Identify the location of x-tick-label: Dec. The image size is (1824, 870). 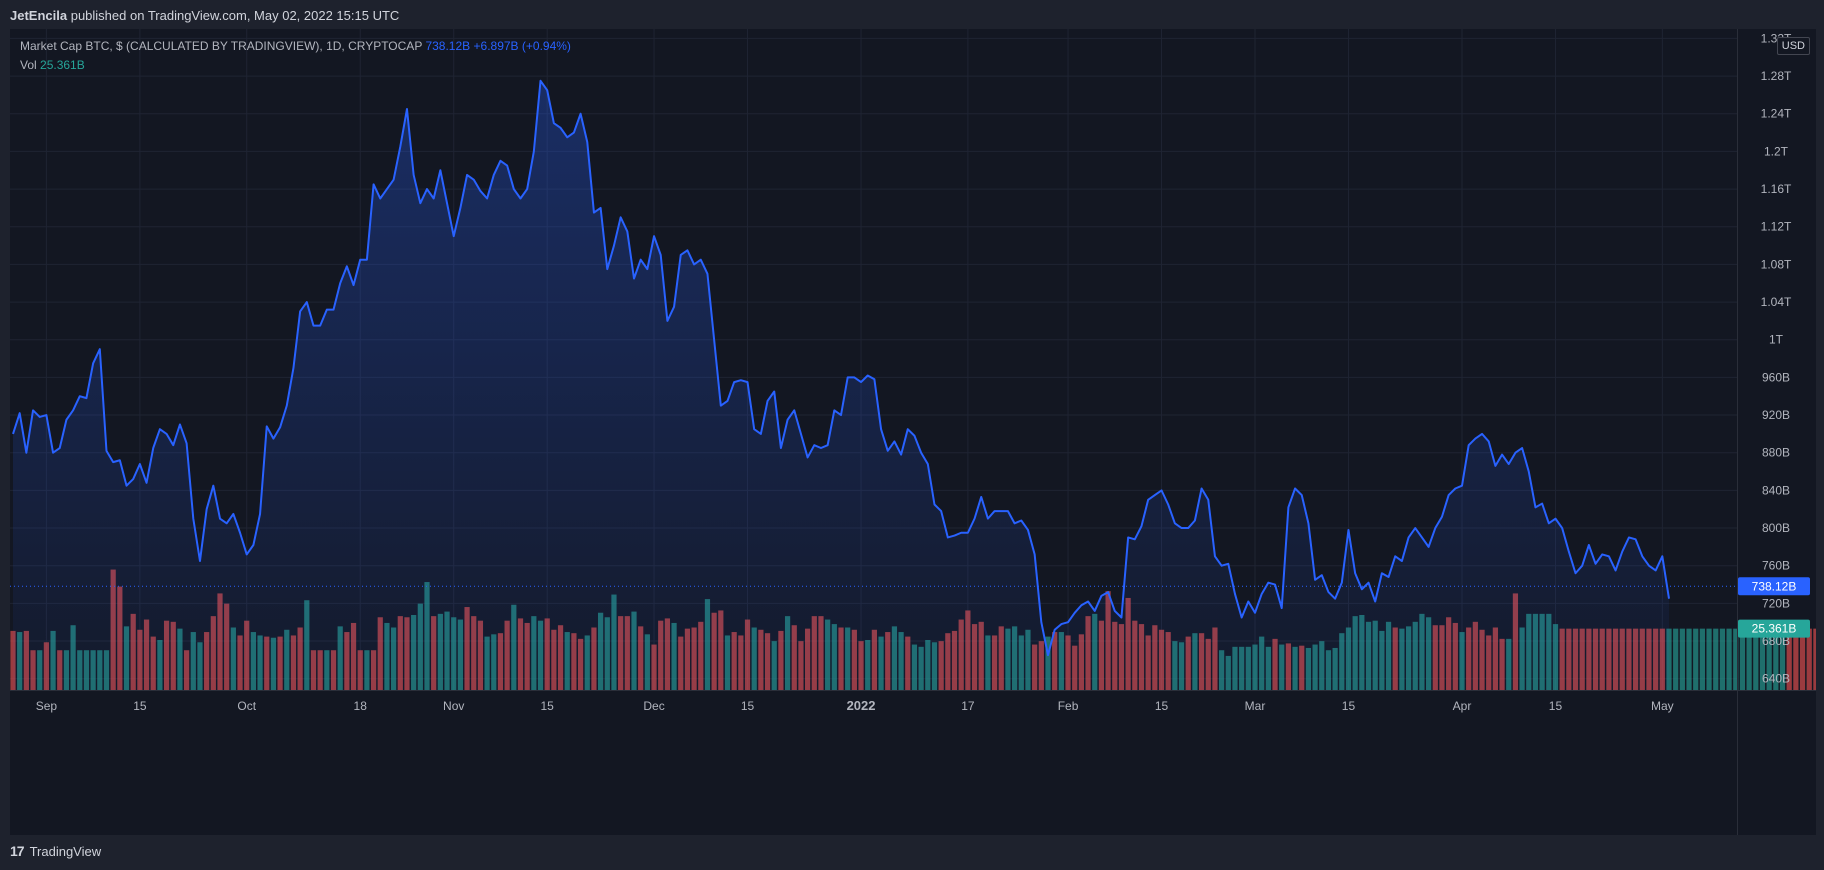
(653, 706).